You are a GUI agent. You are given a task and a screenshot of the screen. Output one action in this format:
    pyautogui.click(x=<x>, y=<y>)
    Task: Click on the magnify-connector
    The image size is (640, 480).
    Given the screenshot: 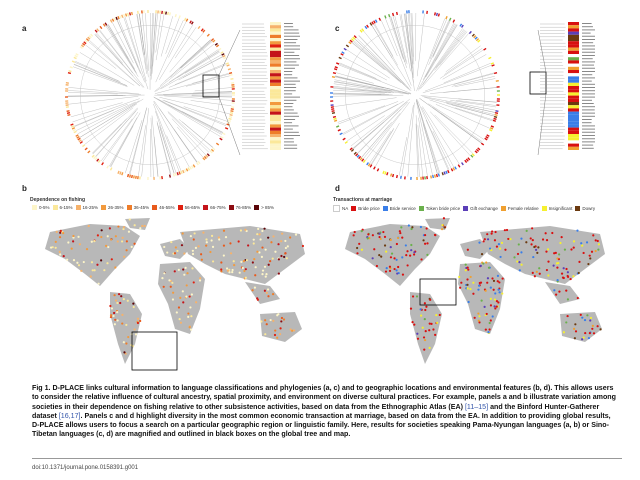 What is the action you would take?
    pyautogui.click(x=542, y=92)
    